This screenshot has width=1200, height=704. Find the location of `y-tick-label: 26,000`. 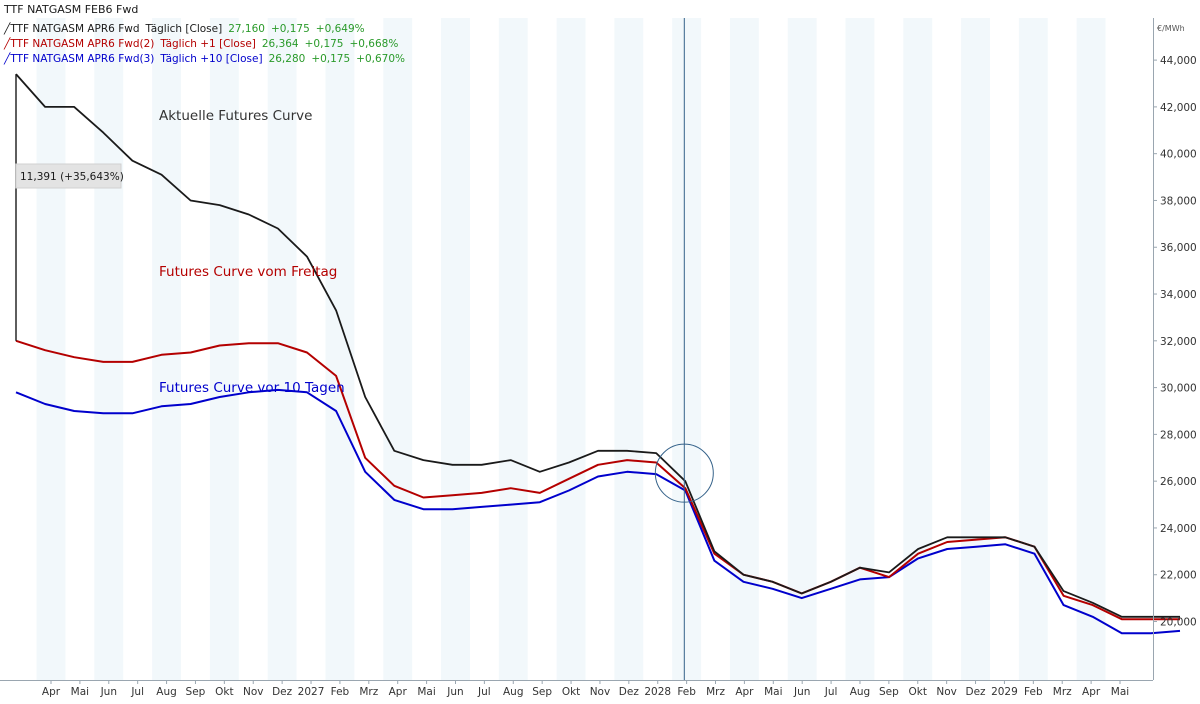

y-tick-label: 26,000 is located at coordinates (1178, 482).